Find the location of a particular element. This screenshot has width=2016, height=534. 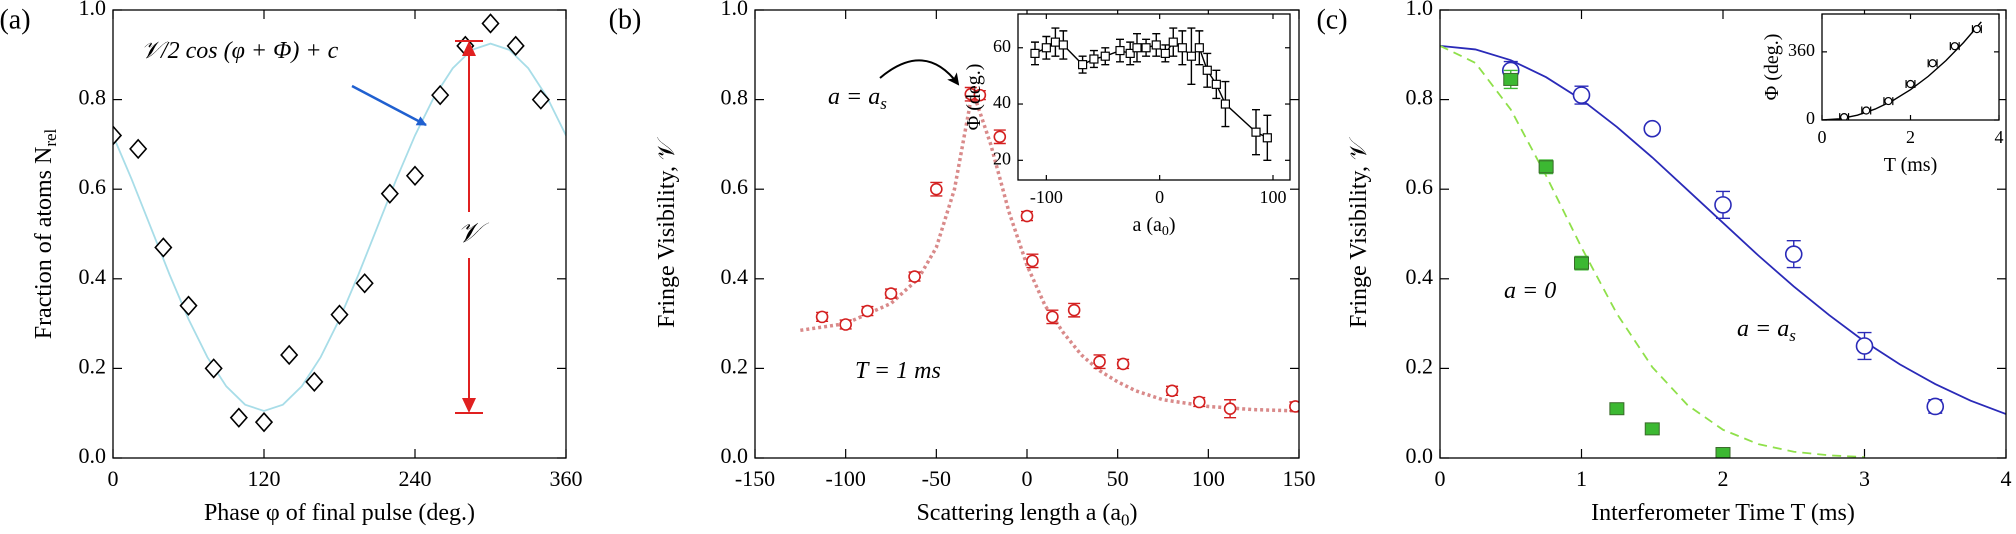

x-tick-label: -50 is located at coordinates (936, 478).